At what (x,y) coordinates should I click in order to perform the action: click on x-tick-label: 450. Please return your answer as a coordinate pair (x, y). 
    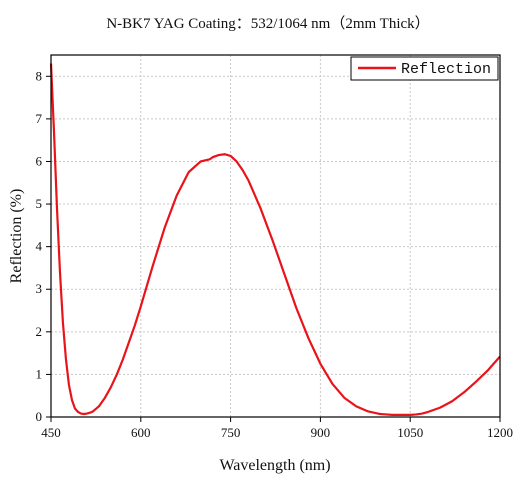
    Looking at the image, I should click on (51, 432).